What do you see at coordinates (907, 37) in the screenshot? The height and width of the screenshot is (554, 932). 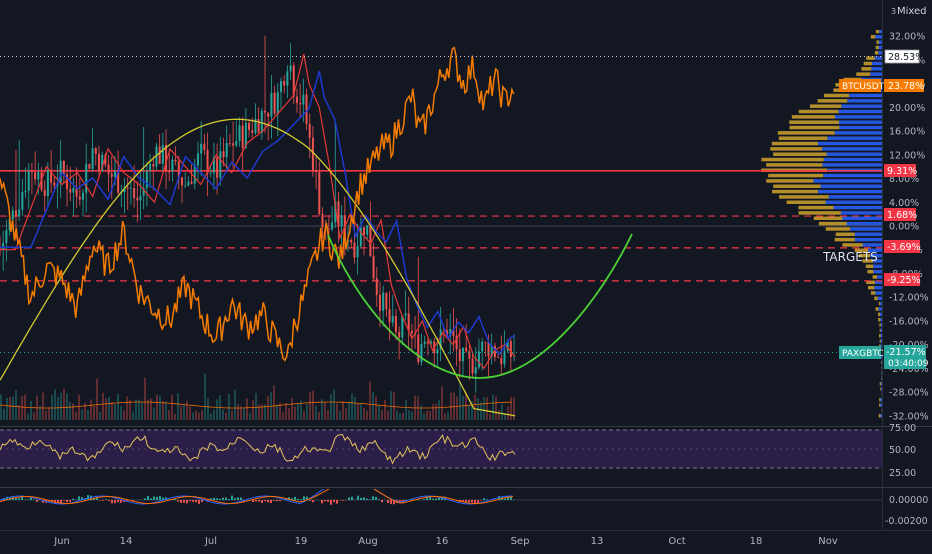 I see `price-tick: 32.00%` at bounding box center [907, 37].